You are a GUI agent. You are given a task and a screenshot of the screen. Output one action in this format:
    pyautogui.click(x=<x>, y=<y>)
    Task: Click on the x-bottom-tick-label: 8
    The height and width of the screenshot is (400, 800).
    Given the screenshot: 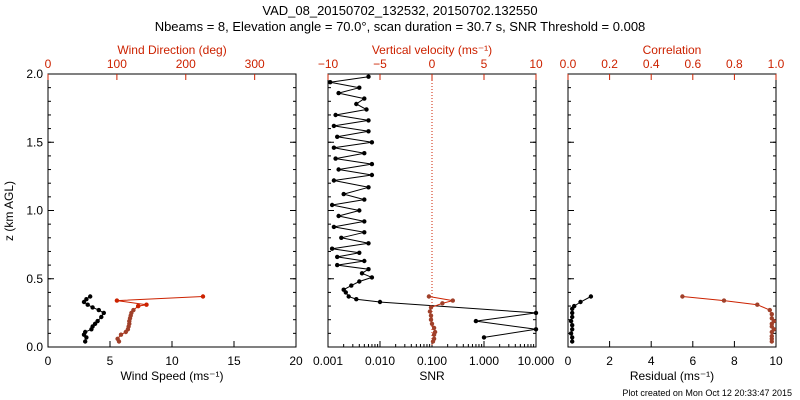 What is the action you would take?
    pyautogui.click(x=734, y=361)
    